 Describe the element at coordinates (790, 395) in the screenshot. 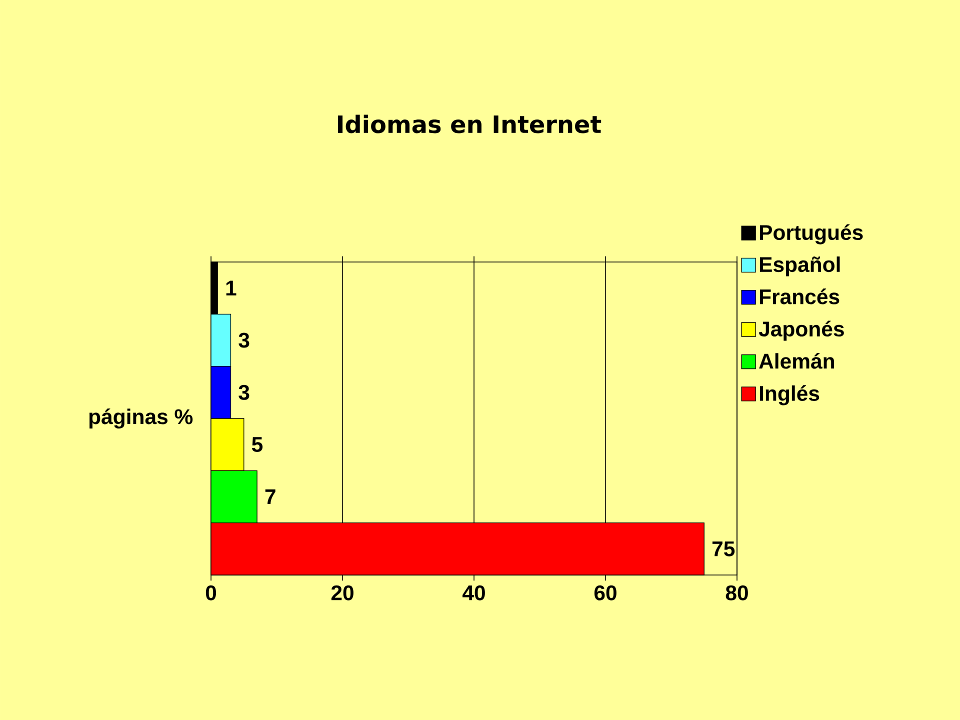

I see `legend-label: Inglés` at that location.